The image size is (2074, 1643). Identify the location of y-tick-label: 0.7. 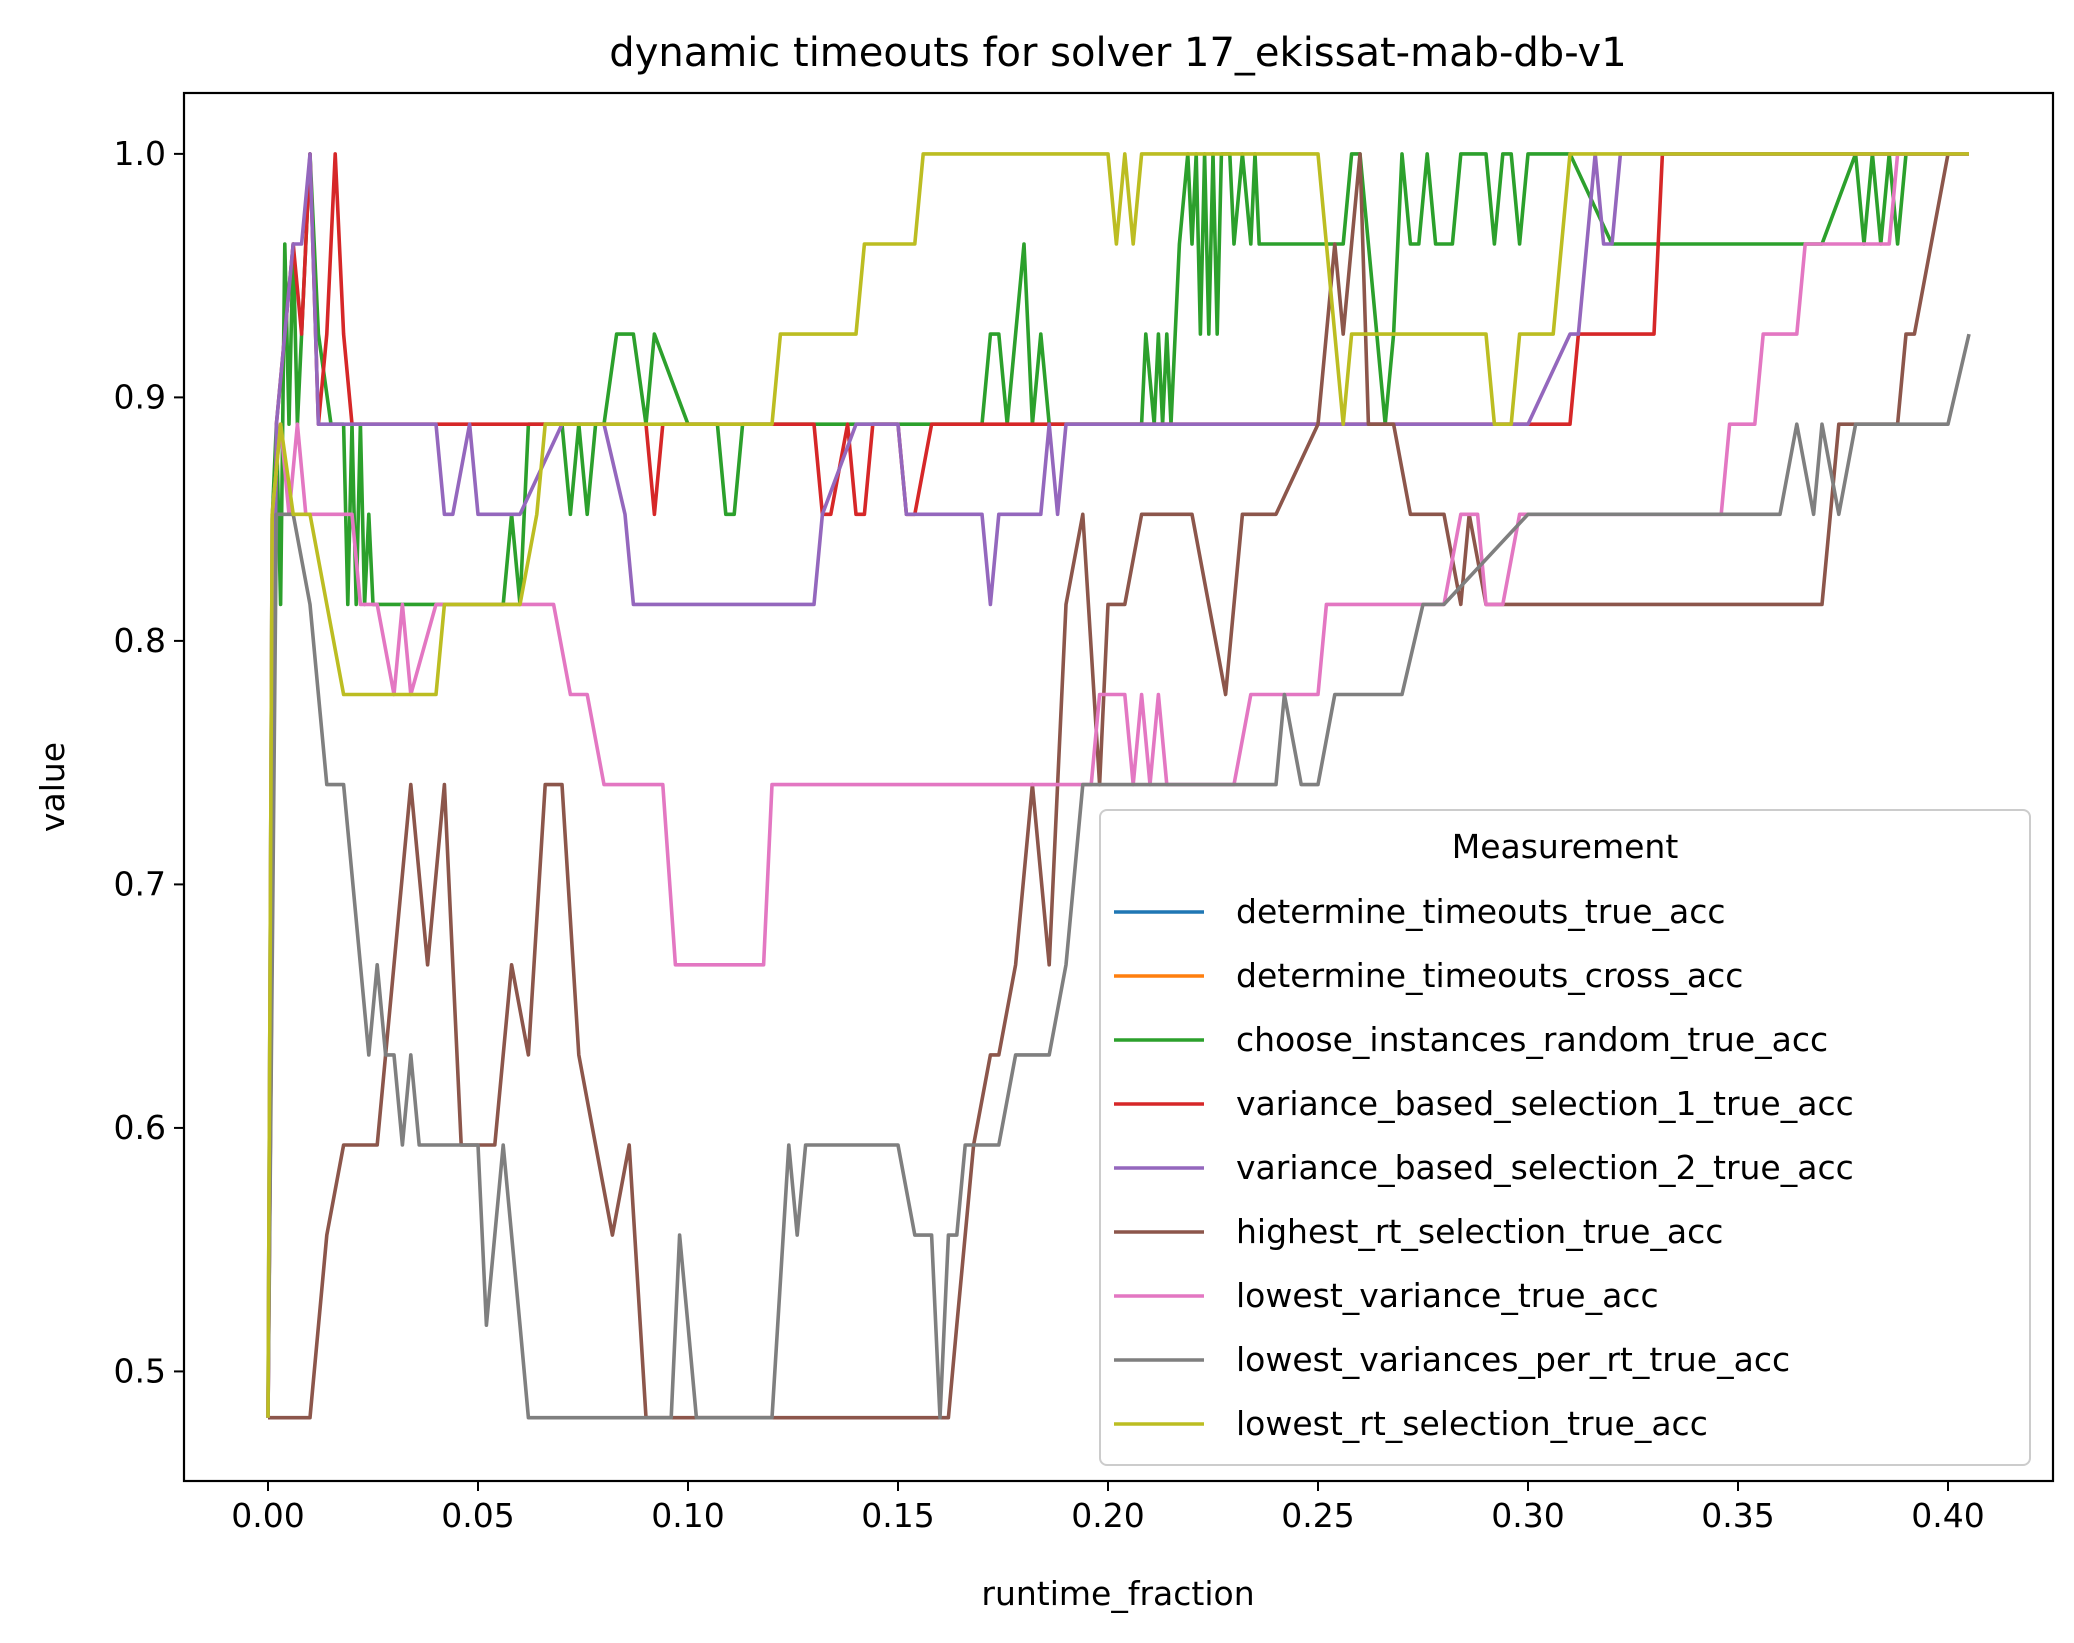
(140, 883).